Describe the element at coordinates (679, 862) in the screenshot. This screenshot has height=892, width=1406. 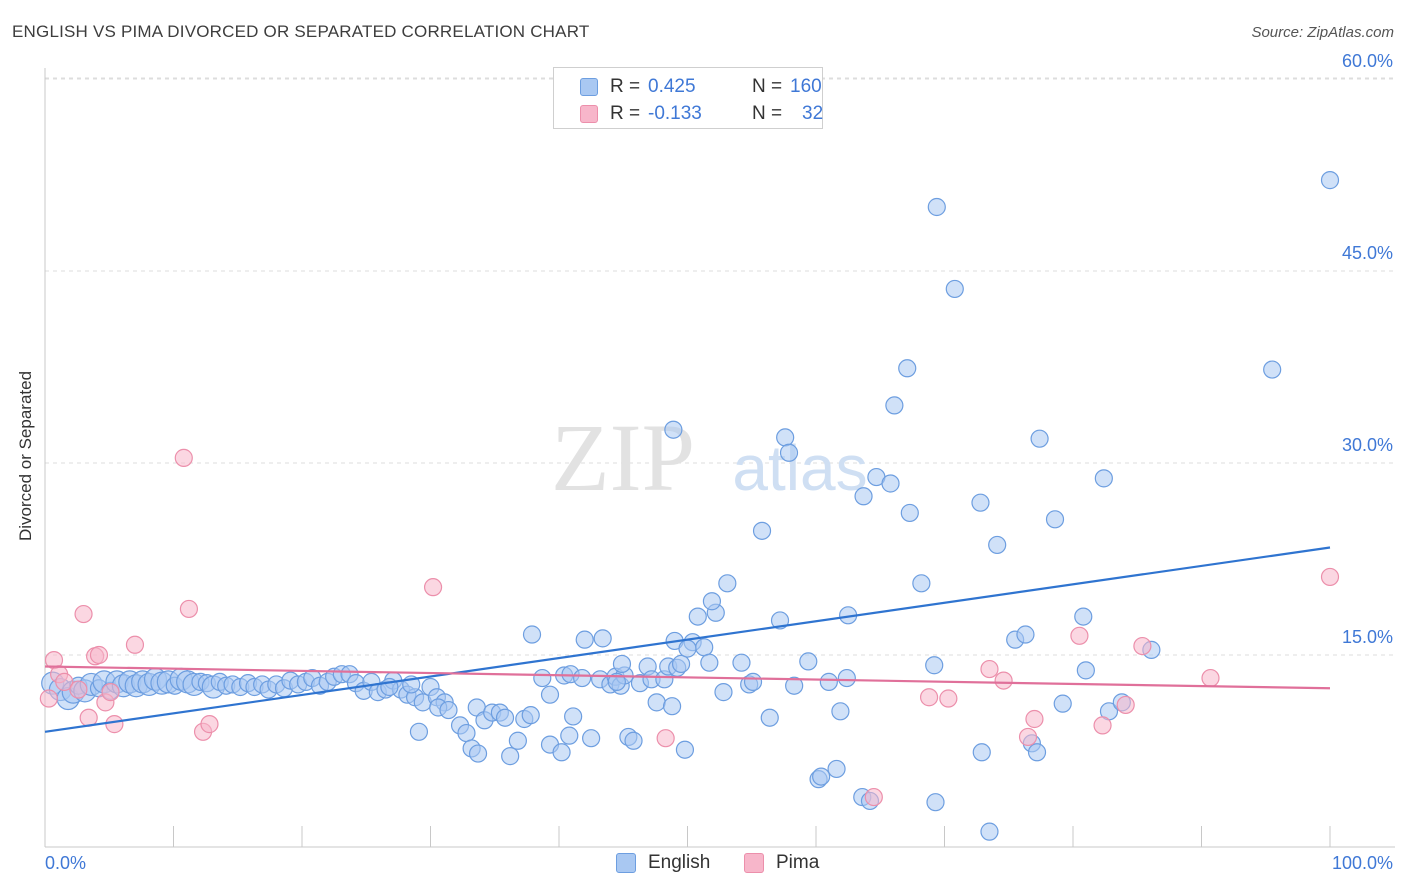
I see `english-legend-label: English` at that location.